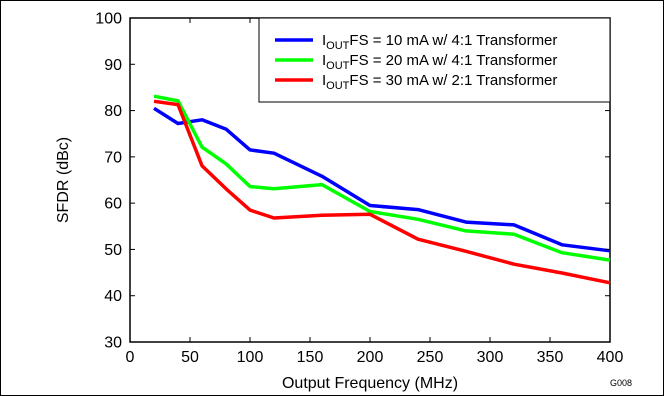  Describe the element at coordinates (113, 65) in the screenshot. I see `y-tick-label: 90` at that location.